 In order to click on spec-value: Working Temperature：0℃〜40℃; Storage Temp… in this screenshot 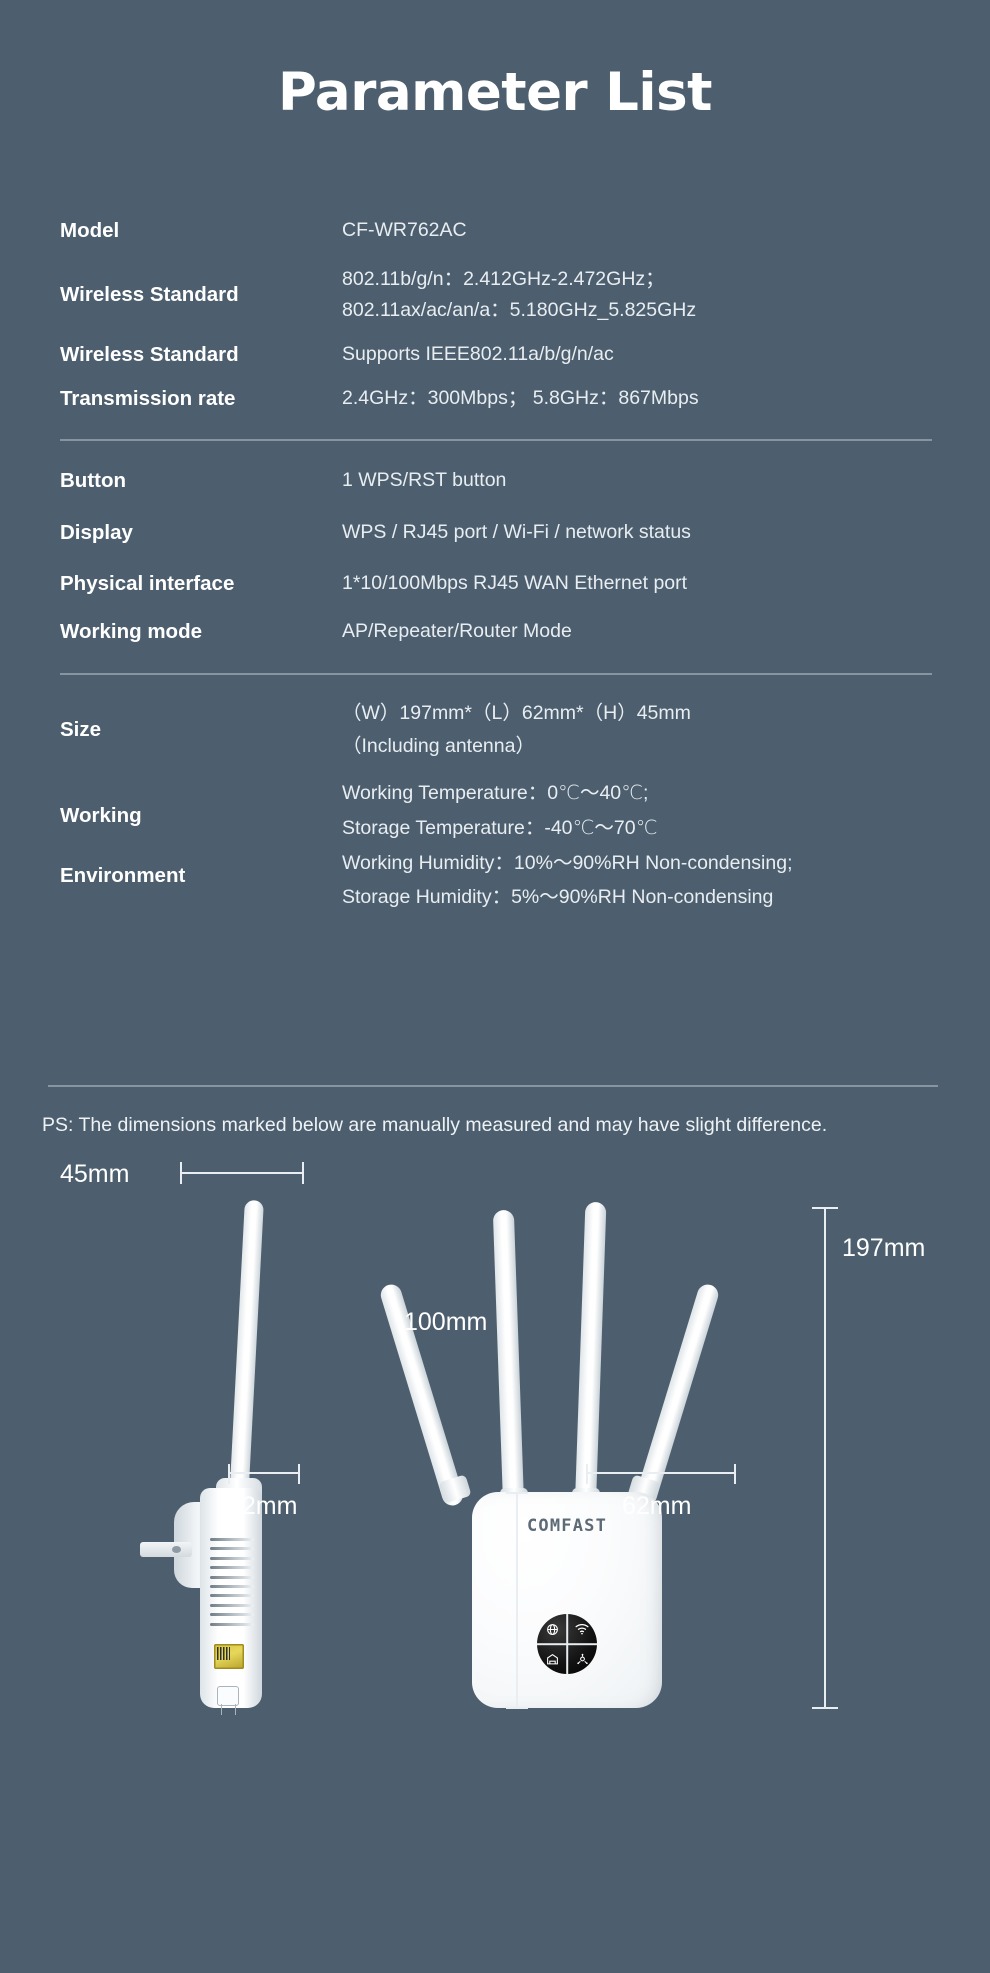, I will do `click(567, 845)`.